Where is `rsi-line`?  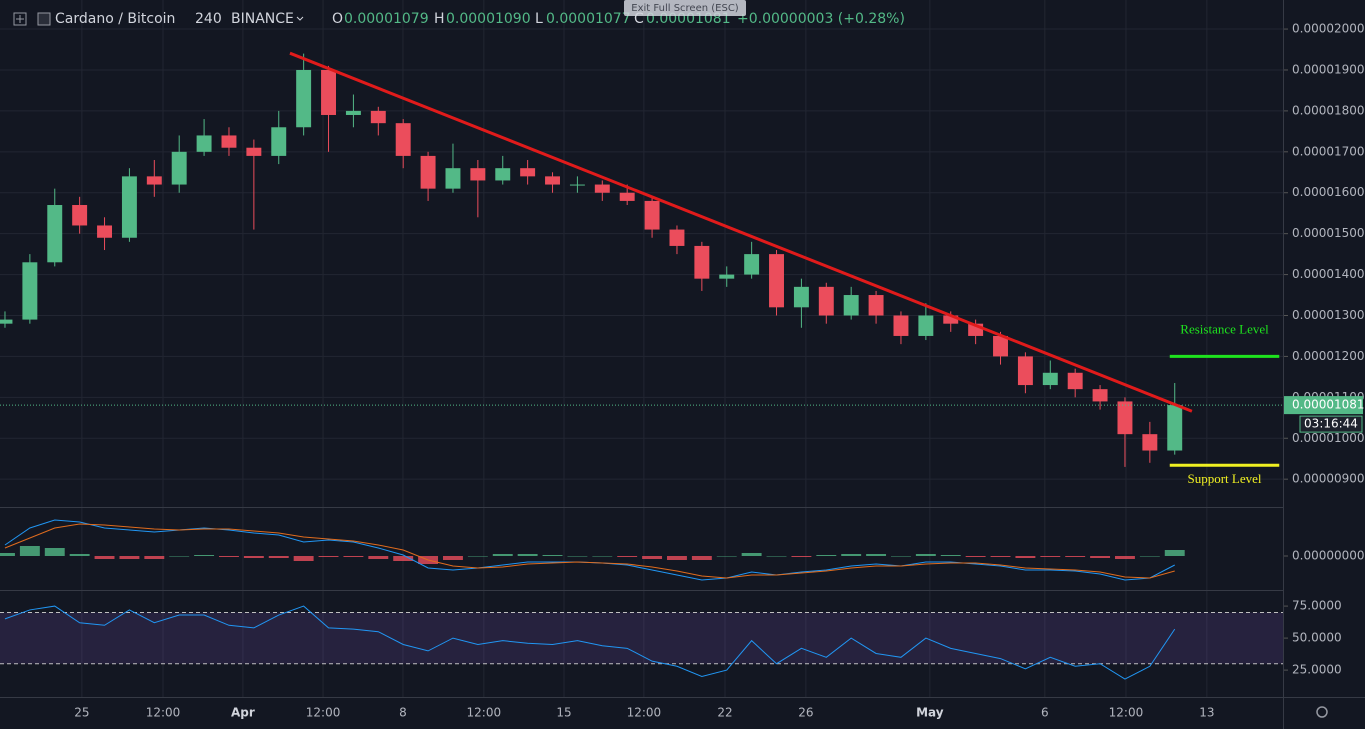 rsi-line is located at coordinates (590, 642).